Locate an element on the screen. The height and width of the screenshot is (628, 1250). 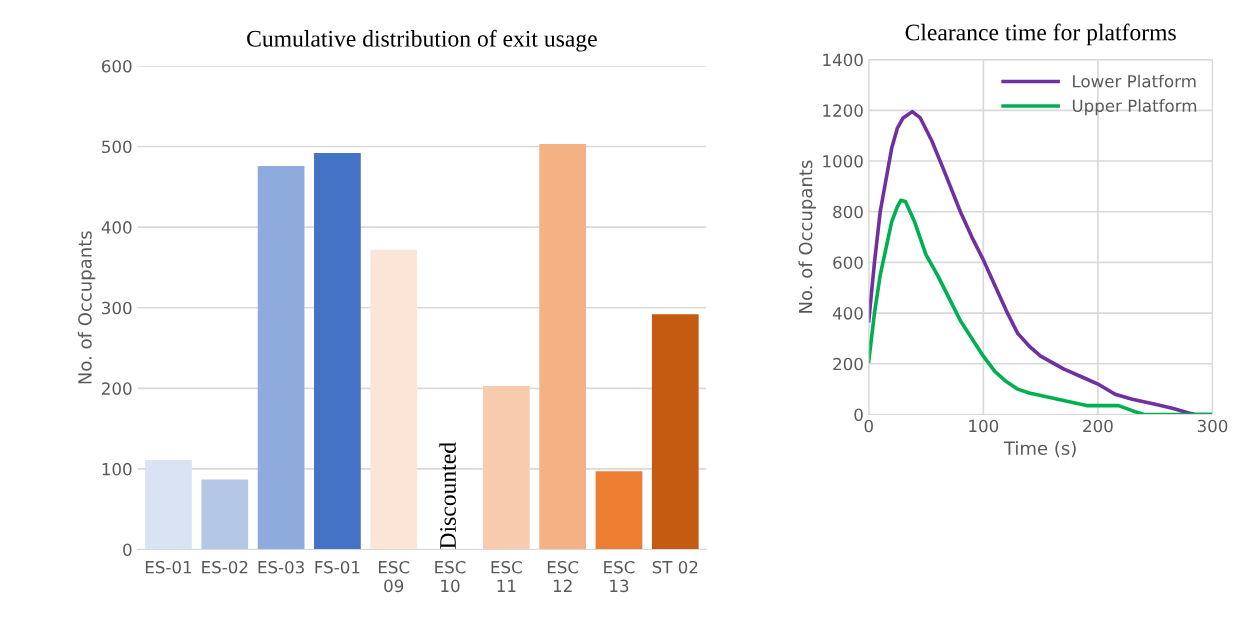
y-tick-label: 800 is located at coordinates (848, 212).